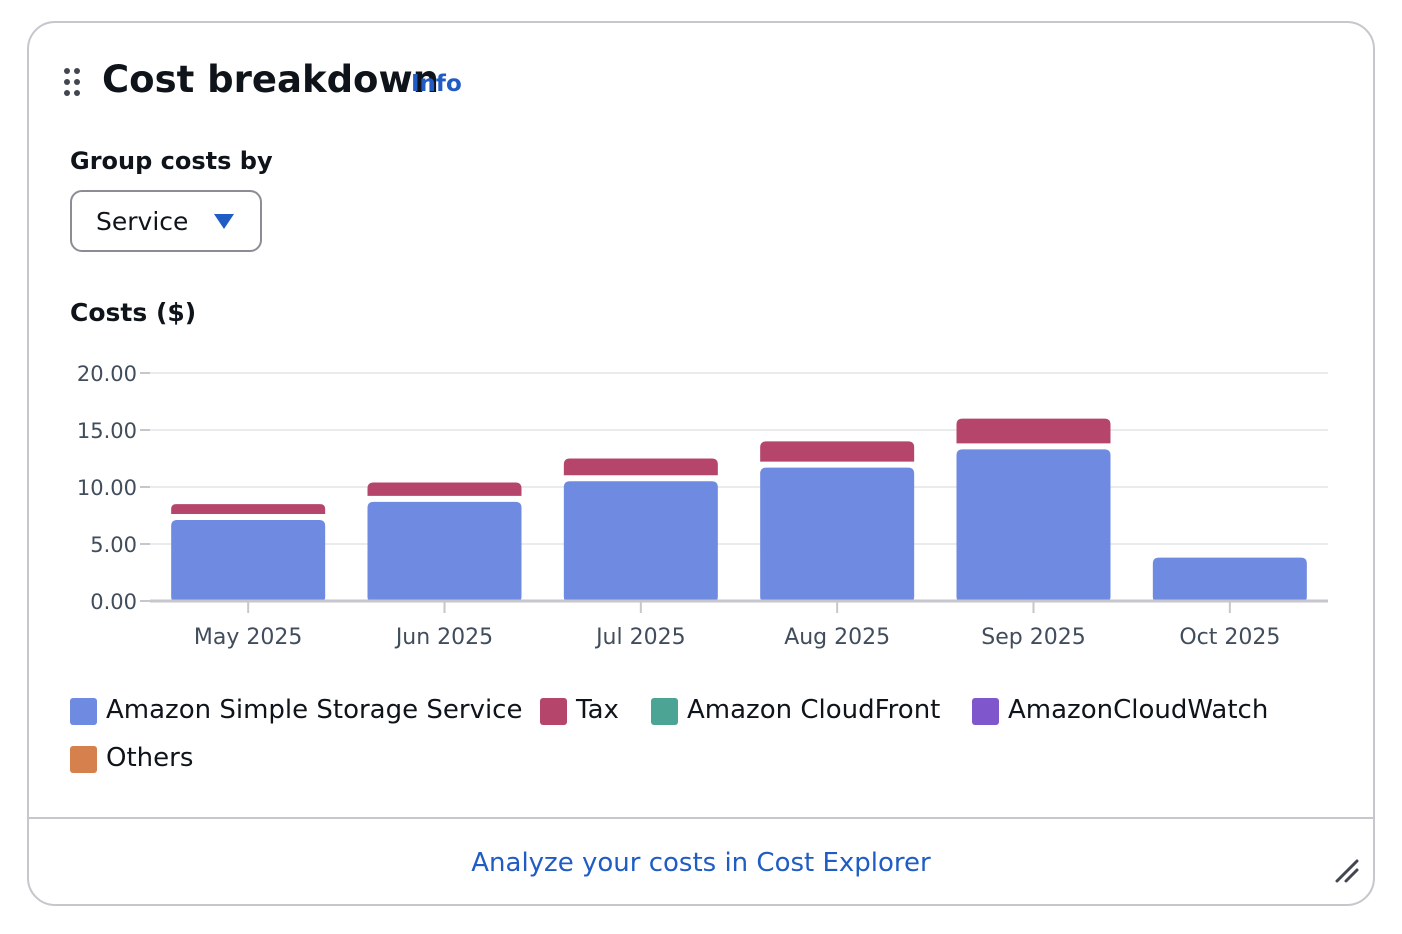  Describe the element at coordinates (1229, 637) in the screenshot. I see `x-tick-label: Oct 2025` at that location.